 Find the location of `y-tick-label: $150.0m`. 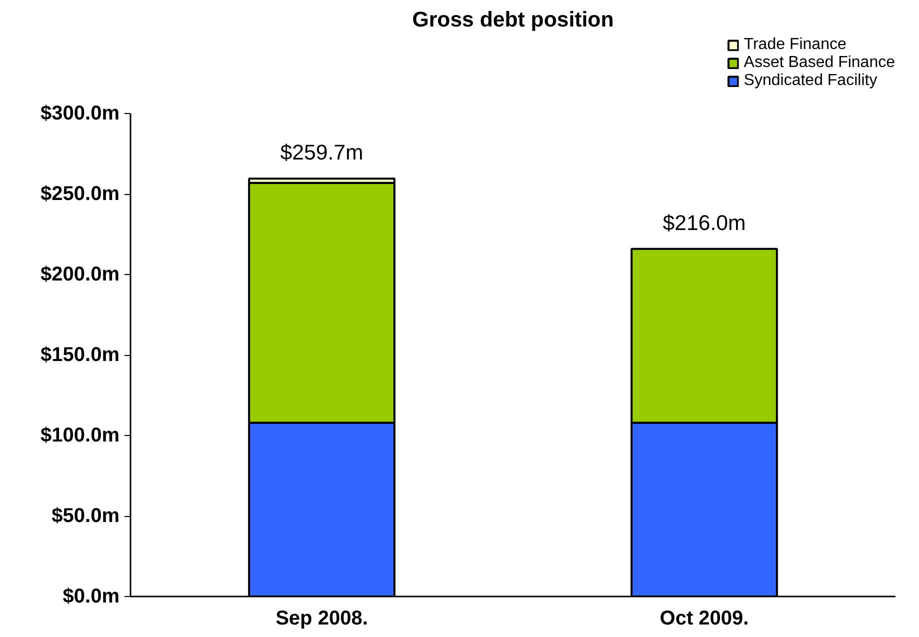

y-tick-label: $150.0m is located at coordinates (80, 355).